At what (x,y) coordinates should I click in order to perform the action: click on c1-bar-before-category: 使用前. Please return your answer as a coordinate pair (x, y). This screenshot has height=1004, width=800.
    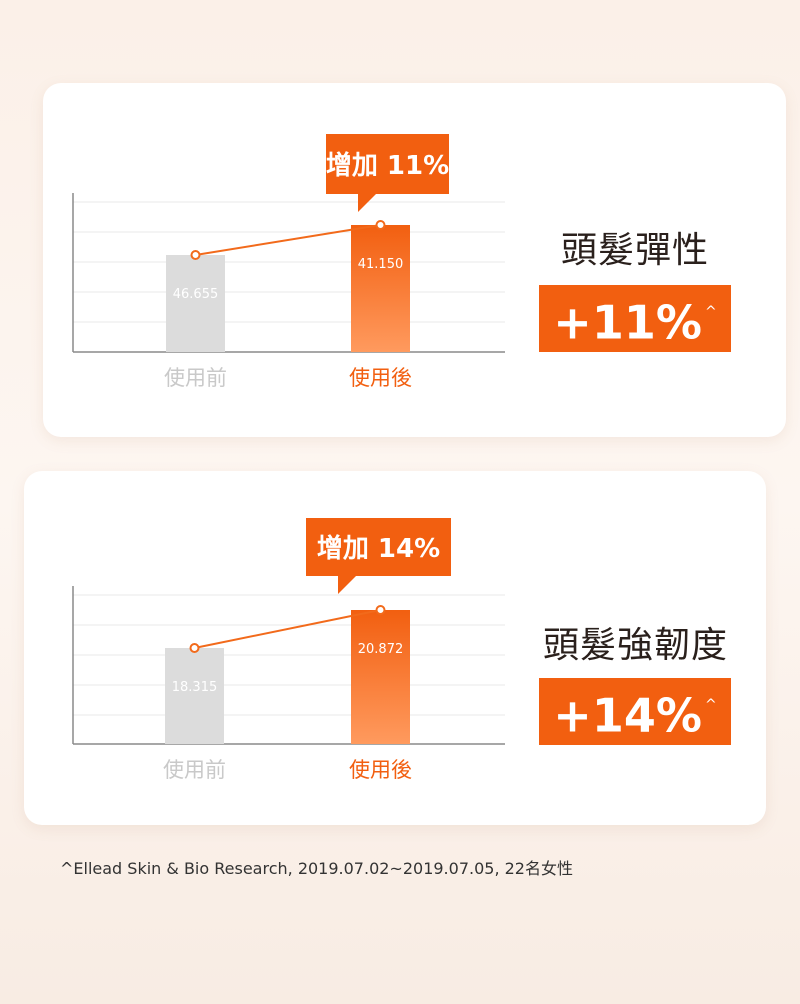
    Looking at the image, I should click on (195, 378).